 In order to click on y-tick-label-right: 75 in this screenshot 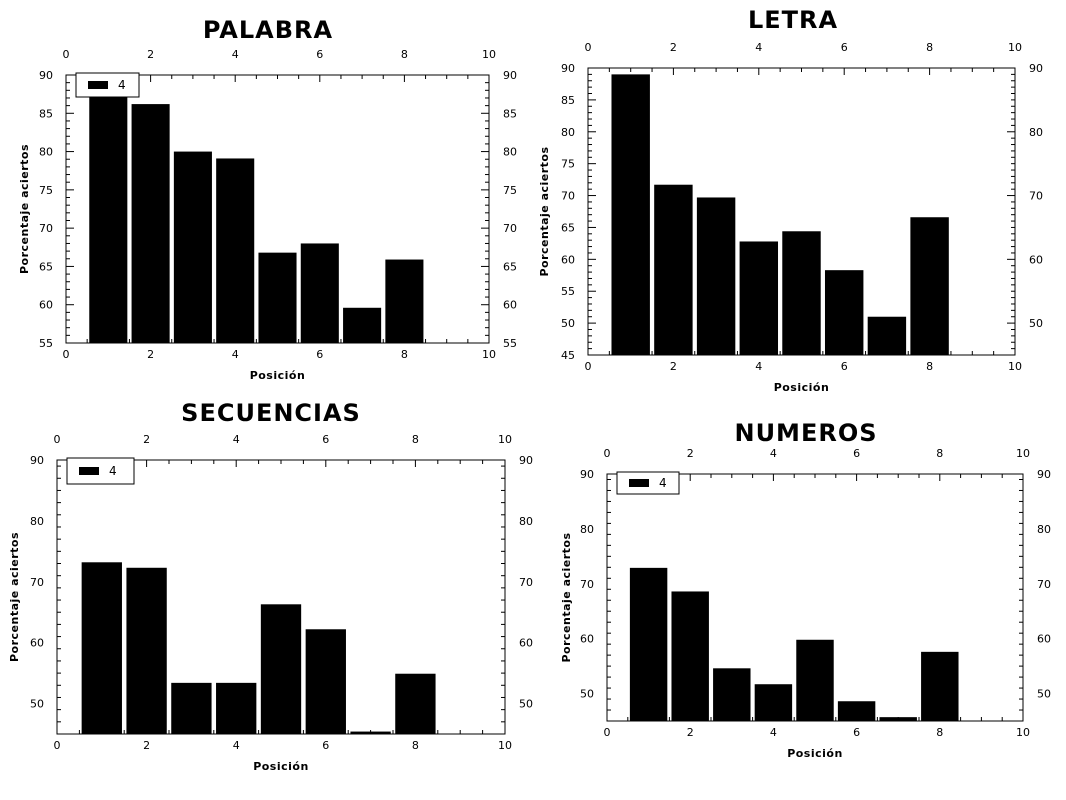, I will do `click(510, 190)`.